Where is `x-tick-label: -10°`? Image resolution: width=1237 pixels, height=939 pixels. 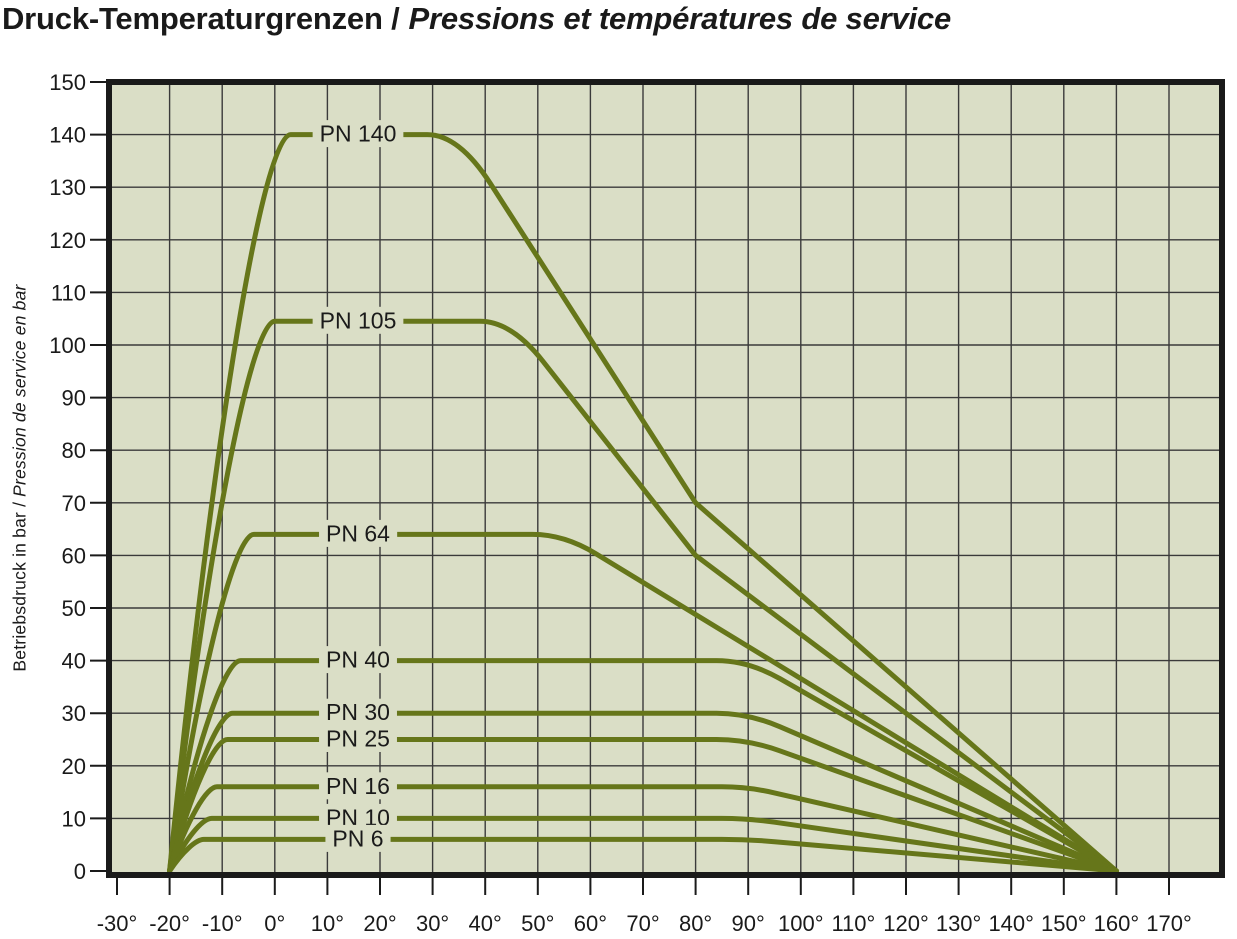 x-tick-label: -10° is located at coordinates (222, 923).